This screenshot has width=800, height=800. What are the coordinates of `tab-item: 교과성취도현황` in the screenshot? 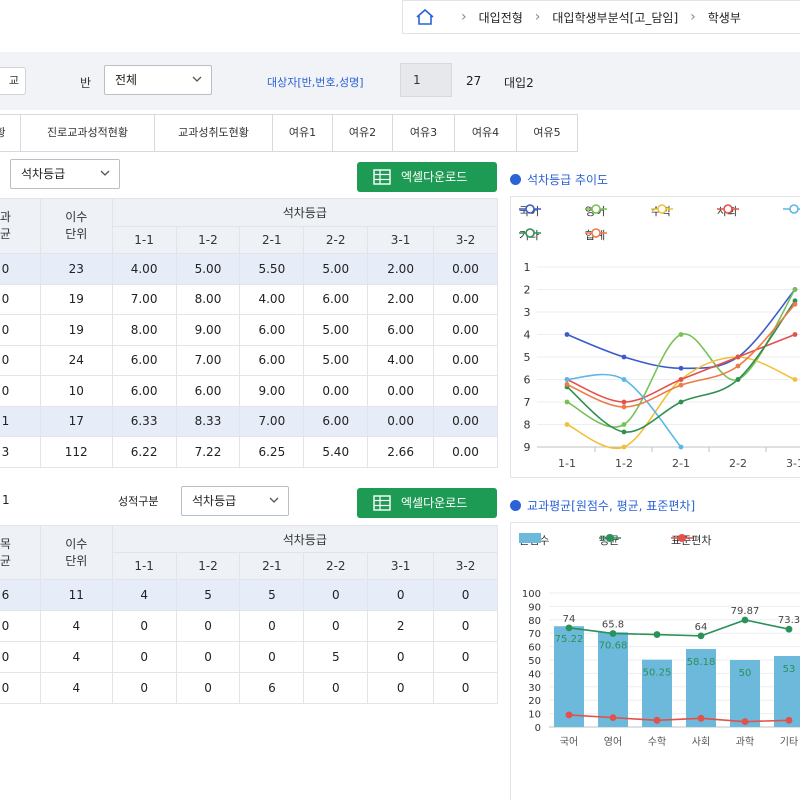 It's located at (213, 133).